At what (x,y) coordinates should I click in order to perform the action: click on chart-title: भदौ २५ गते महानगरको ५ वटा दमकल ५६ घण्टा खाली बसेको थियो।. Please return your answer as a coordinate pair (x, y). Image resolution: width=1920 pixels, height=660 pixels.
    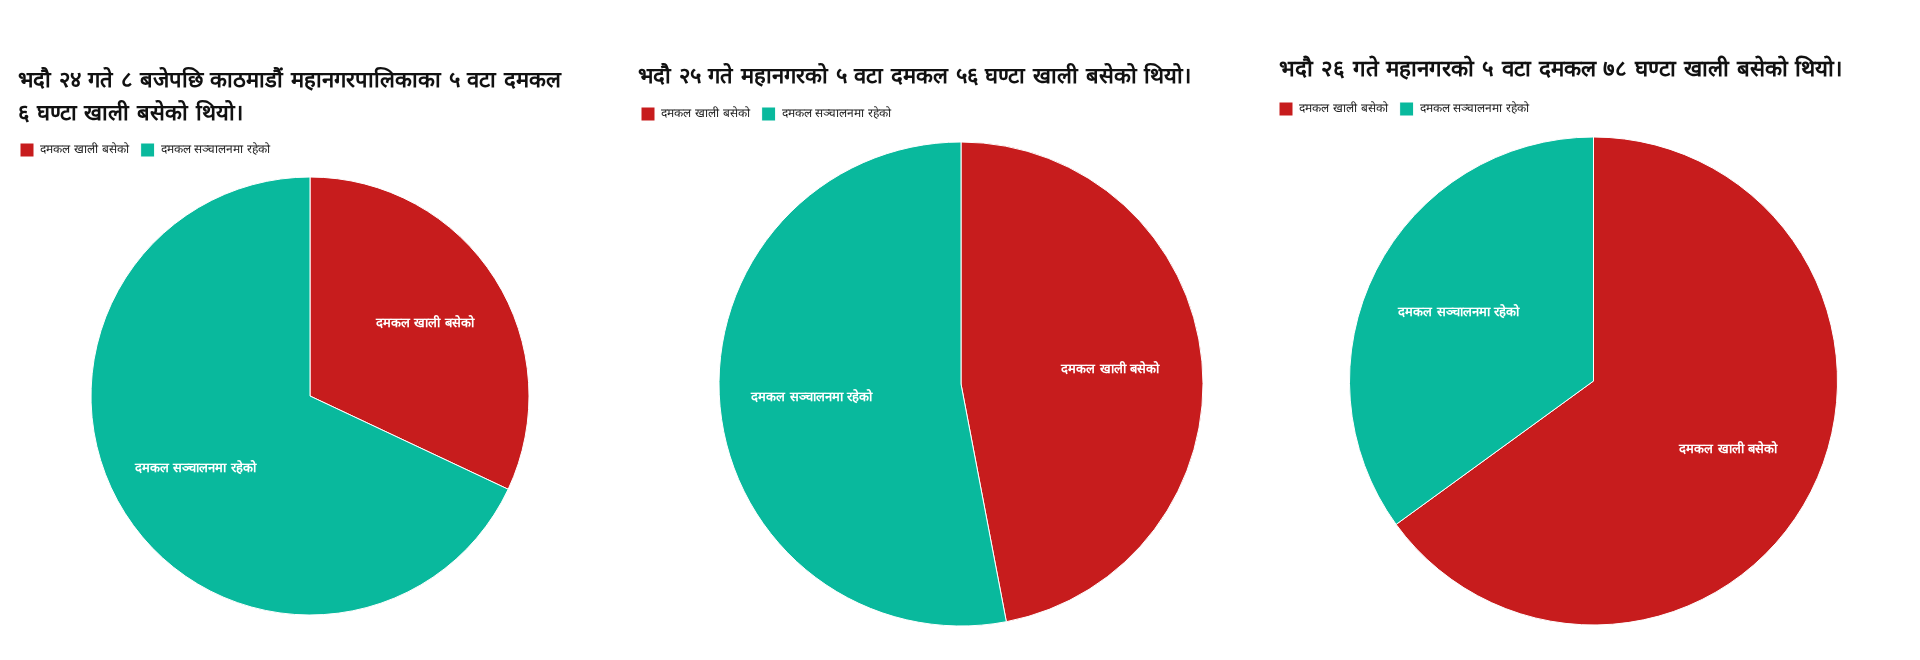
    Looking at the image, I should click on (915, 76).